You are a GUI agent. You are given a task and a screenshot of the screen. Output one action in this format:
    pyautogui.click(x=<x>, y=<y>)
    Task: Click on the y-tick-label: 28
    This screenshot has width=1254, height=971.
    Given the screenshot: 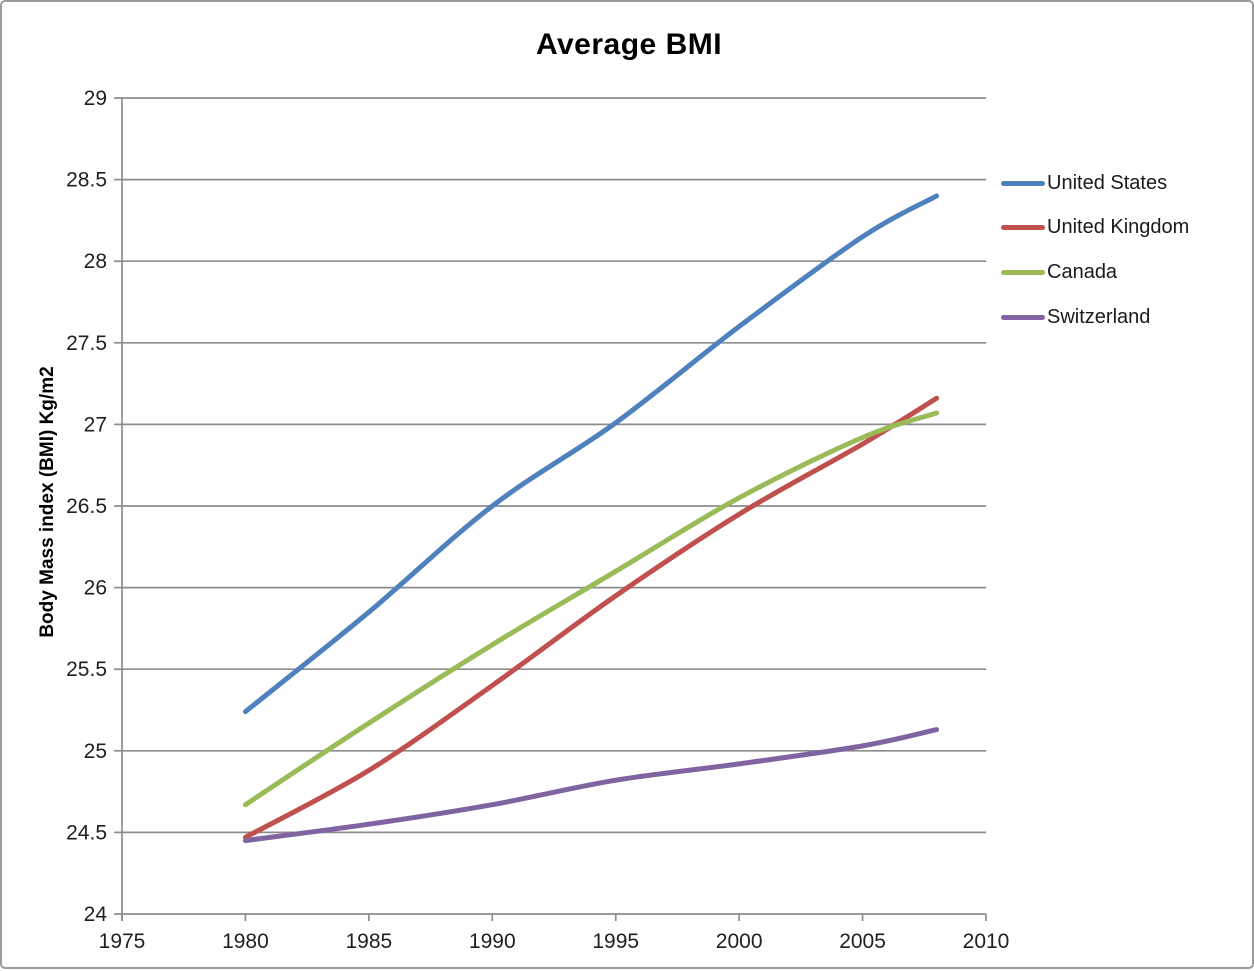 What is the action you would take?
    pyautogui.click(x=95, y=261)
    